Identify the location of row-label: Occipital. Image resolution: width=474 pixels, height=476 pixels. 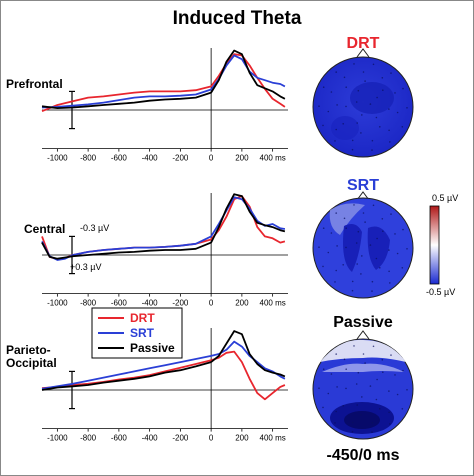
(31, 363).